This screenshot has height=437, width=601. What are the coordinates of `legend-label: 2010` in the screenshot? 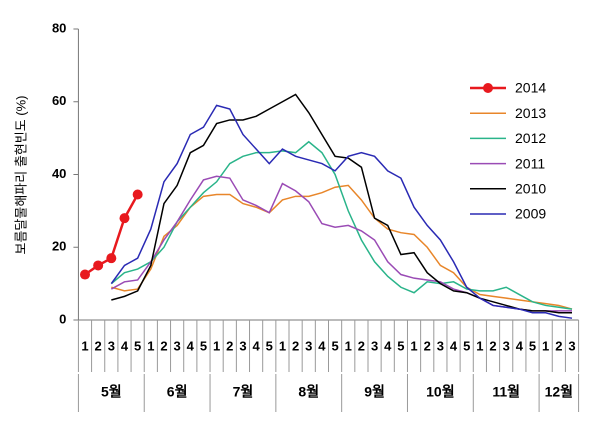 It's located at (530, 189).